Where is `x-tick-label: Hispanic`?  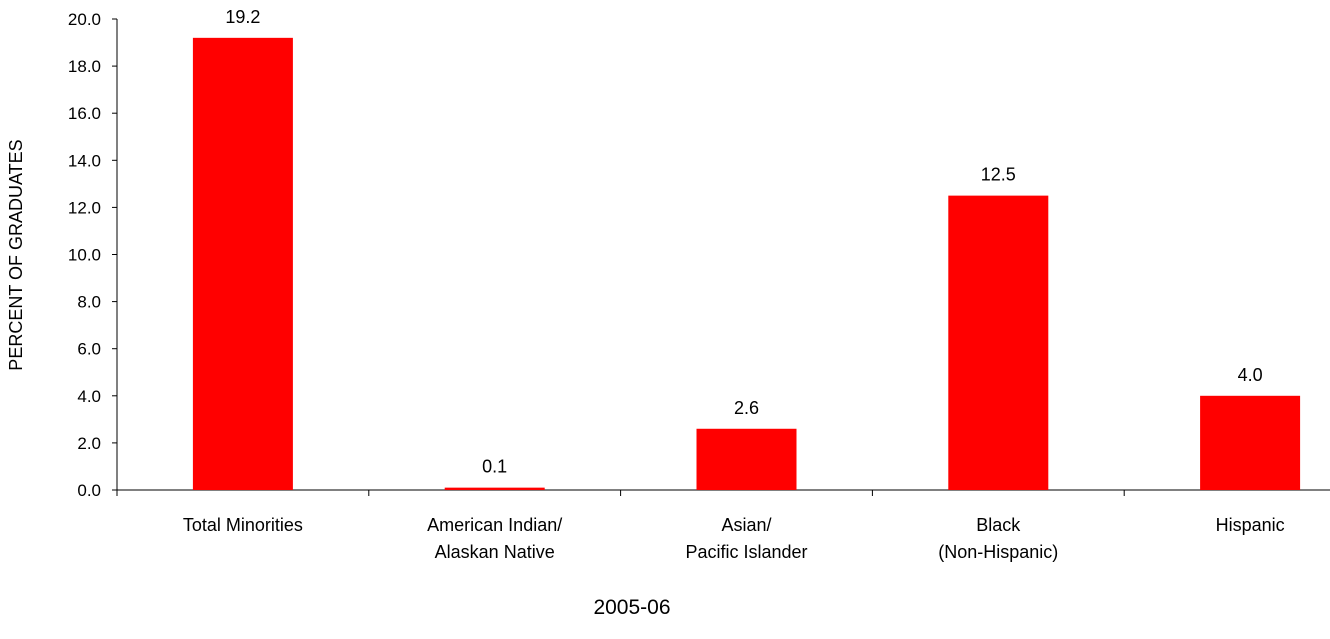
x-tick-label: Hispanic is located at coordinates (1250, 525).